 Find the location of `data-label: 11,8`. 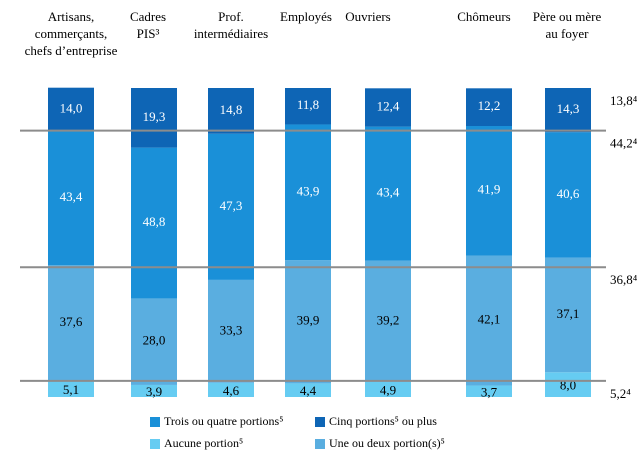

data-label: 11,8 is located at coordinates (308, 104).